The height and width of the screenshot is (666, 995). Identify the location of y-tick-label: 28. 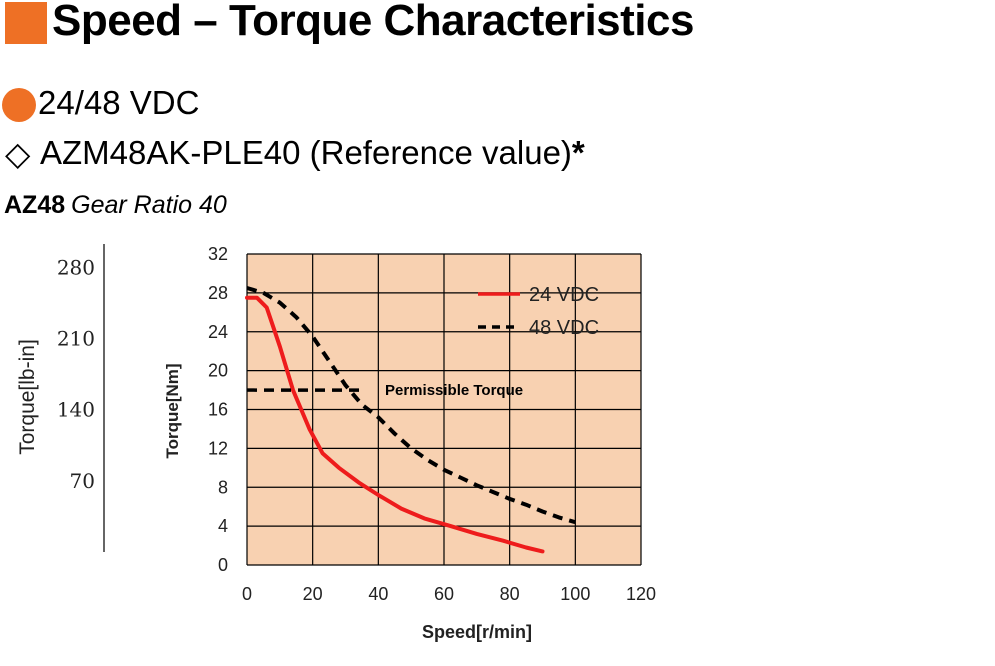
(218, 293).